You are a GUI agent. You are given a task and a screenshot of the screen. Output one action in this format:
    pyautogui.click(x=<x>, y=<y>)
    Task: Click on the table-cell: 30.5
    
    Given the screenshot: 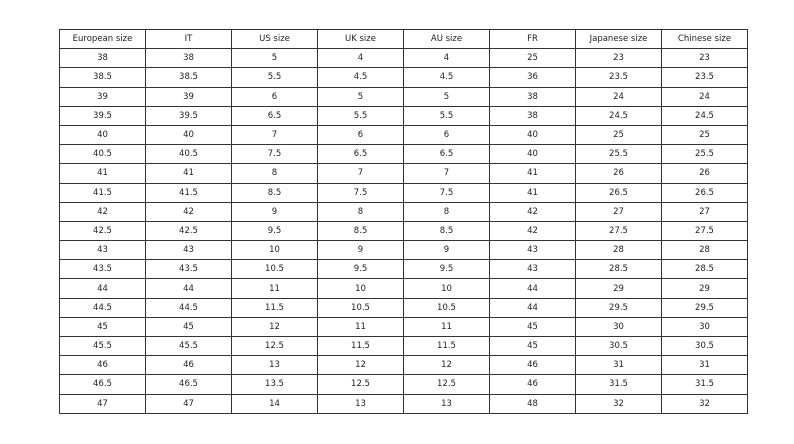 What is the action you would take?
    pyautogui.click(x=618, y=346)
    